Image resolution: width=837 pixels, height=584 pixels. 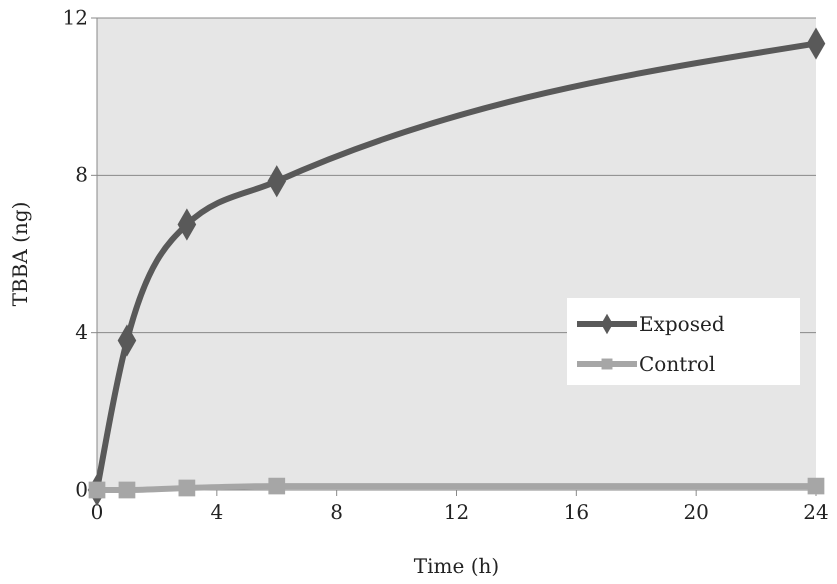 What do you see at coordinates (682, 324) in the screenshot?
I see `legend-label: Exposed` at bounding box center [682, 324].